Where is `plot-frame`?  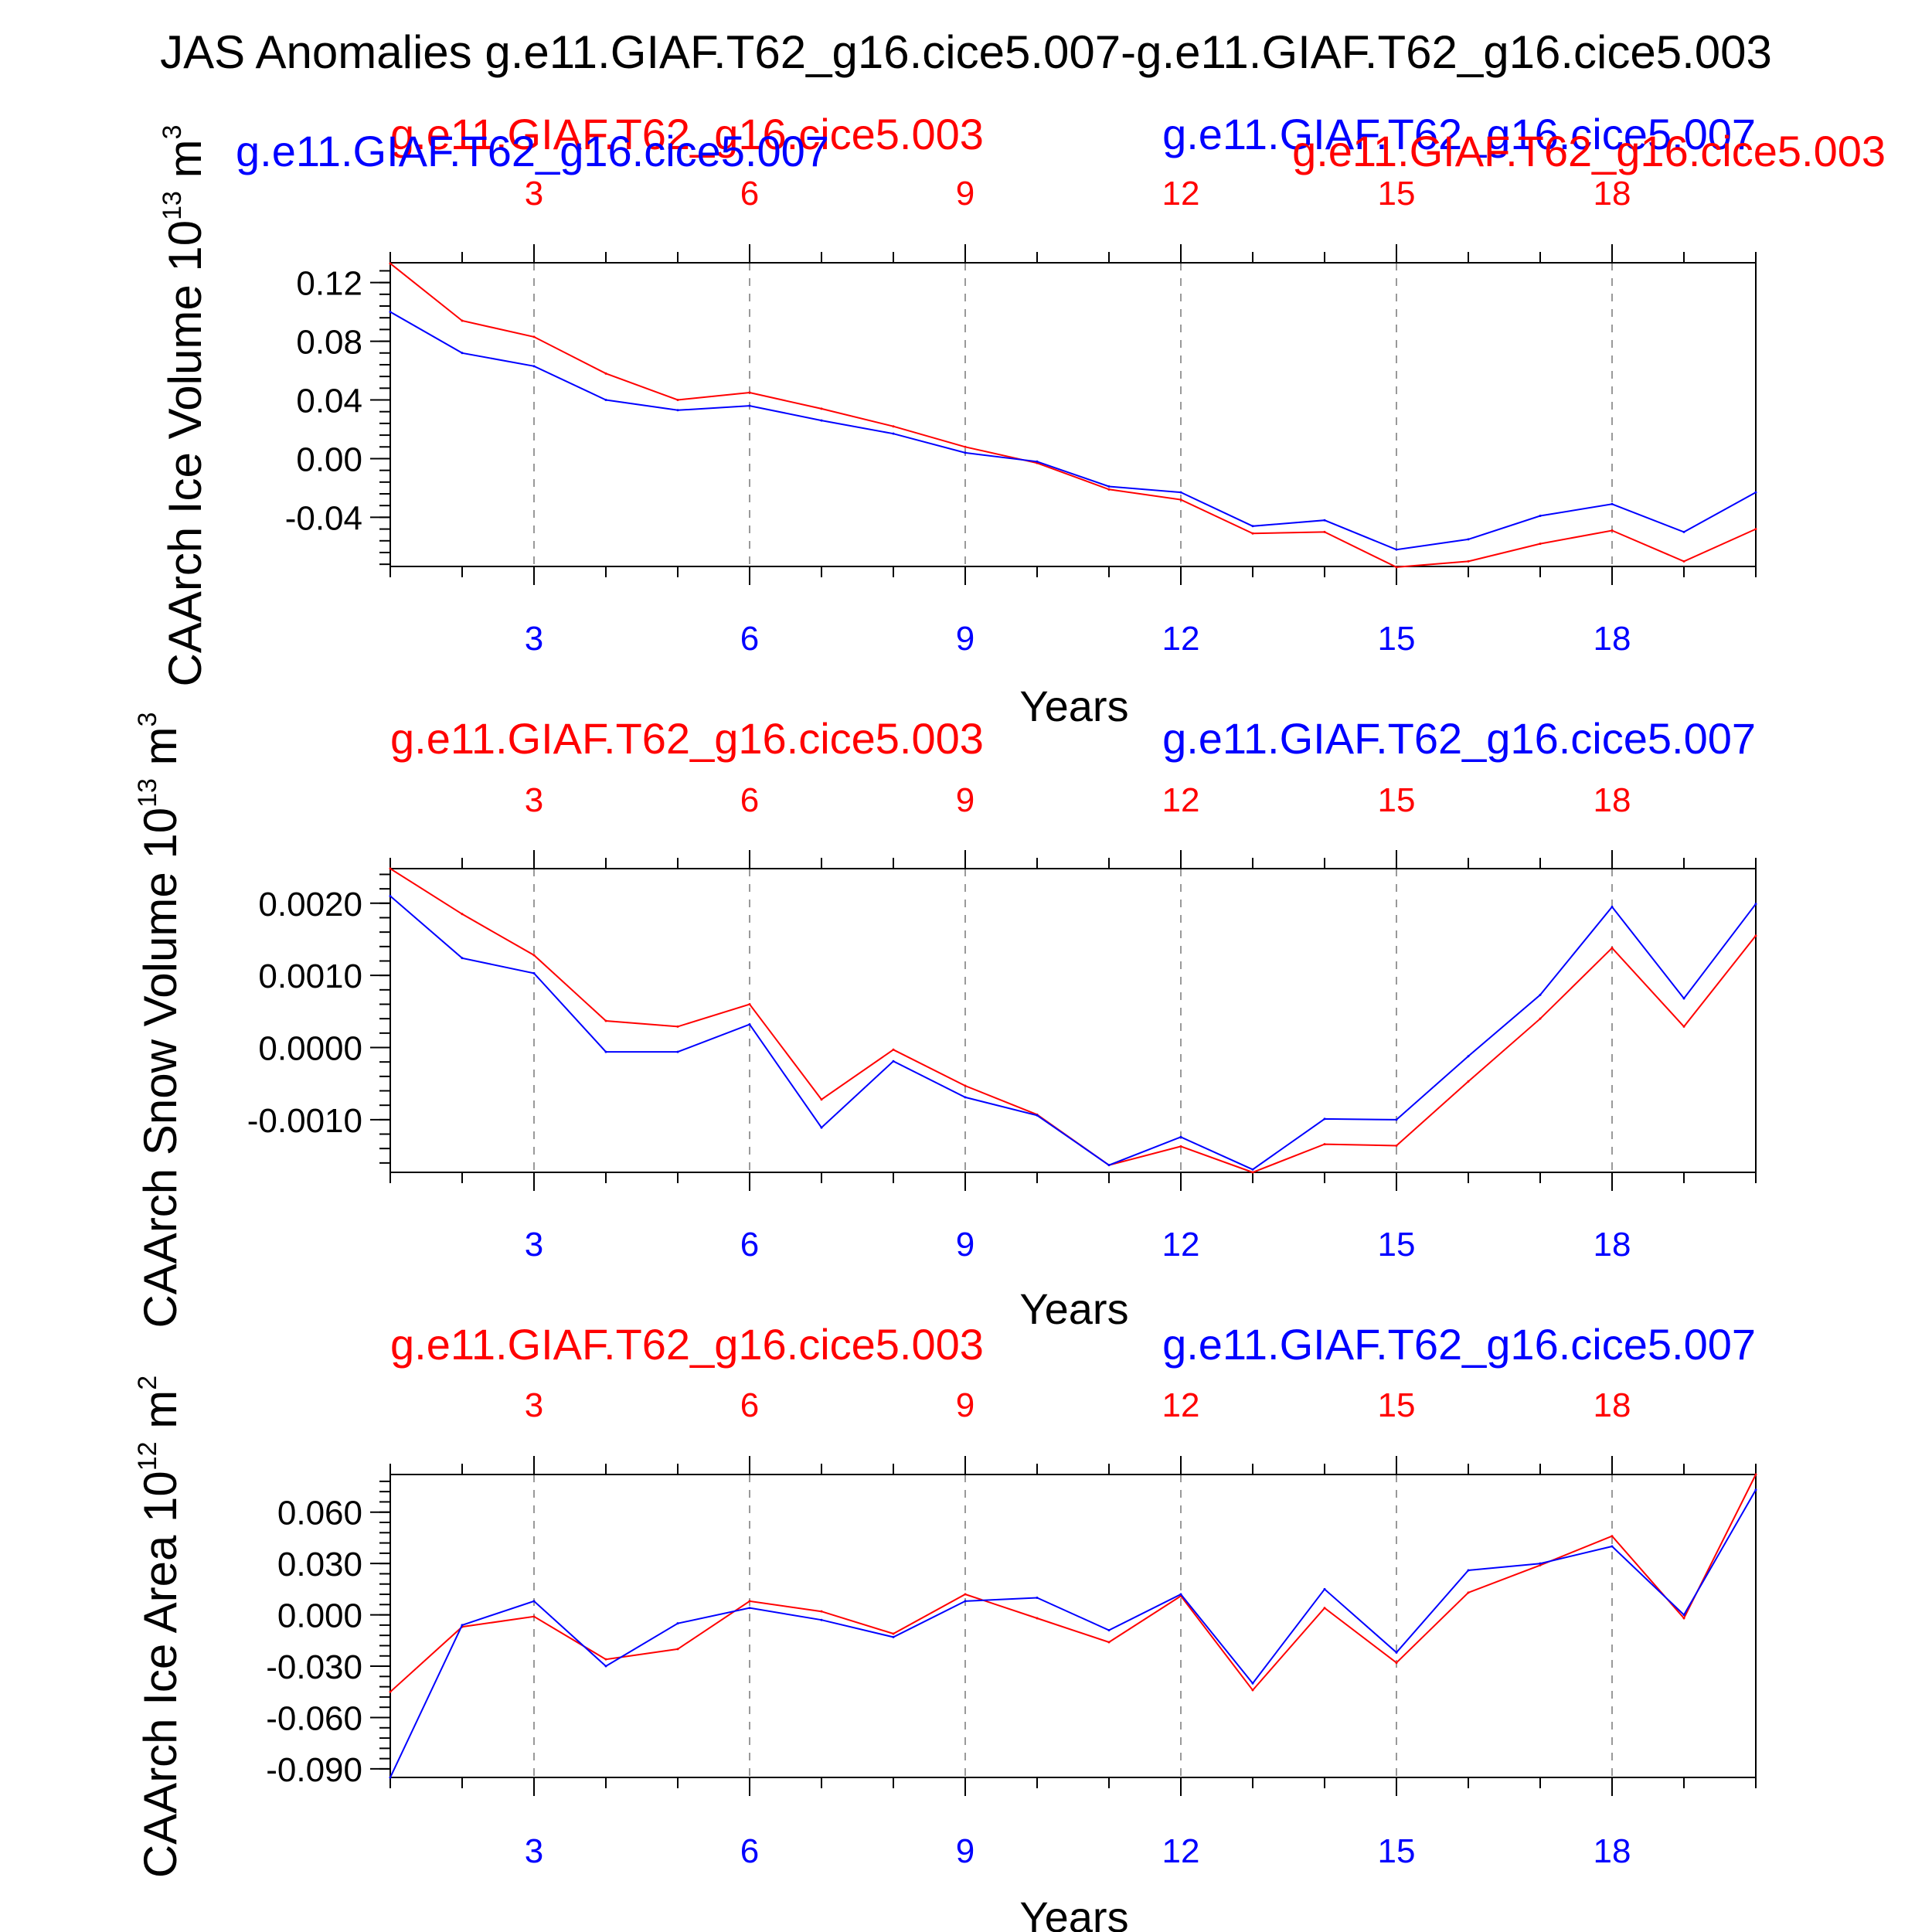 plot-frame is located at coordinates (1073, 1020).